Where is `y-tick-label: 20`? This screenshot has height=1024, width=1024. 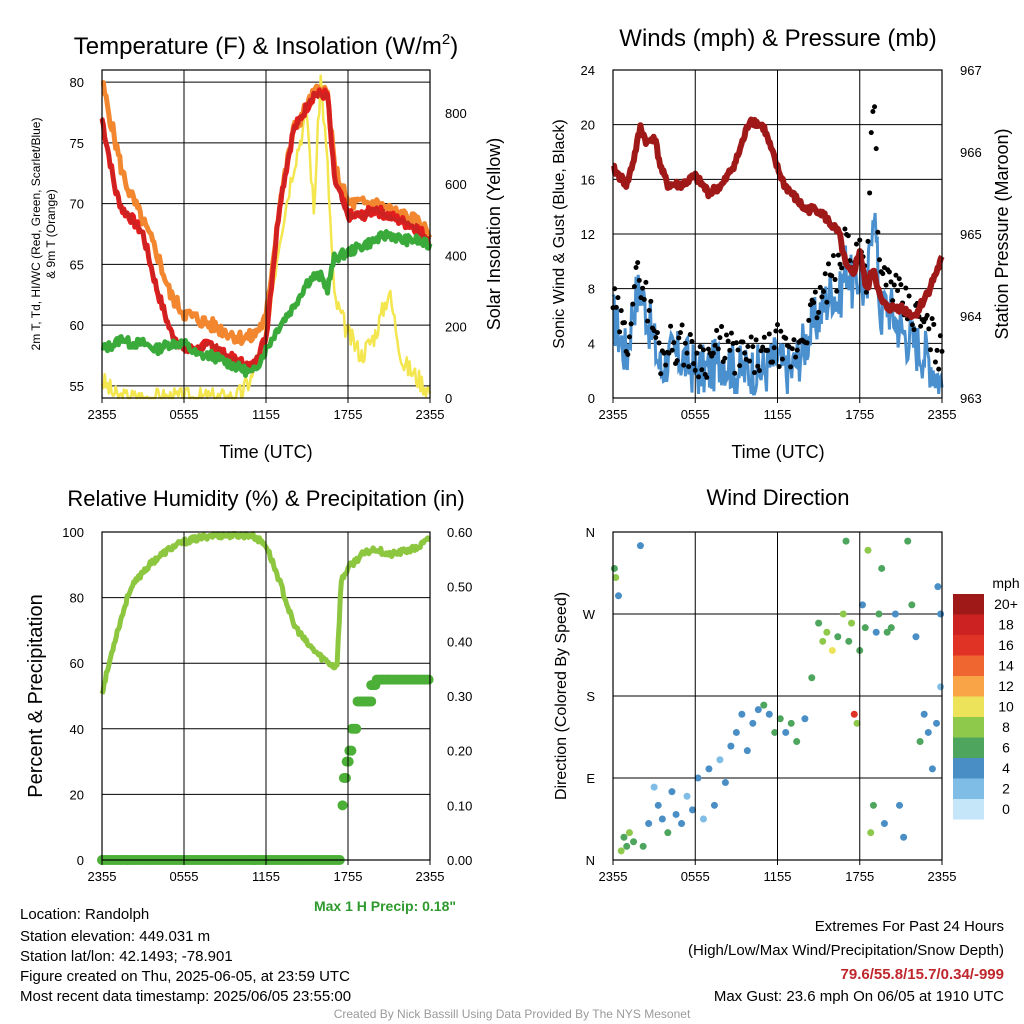 y-tick-label: 20 is located at coordinates (77, 794).